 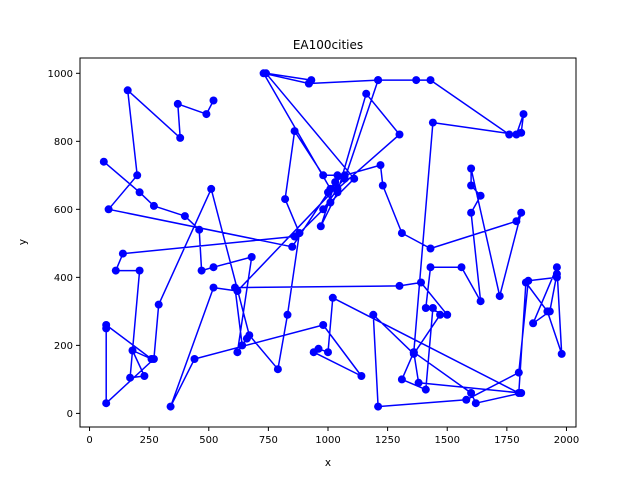 I want to click on x-tick-label: 1000, so click(x=327, y=440).